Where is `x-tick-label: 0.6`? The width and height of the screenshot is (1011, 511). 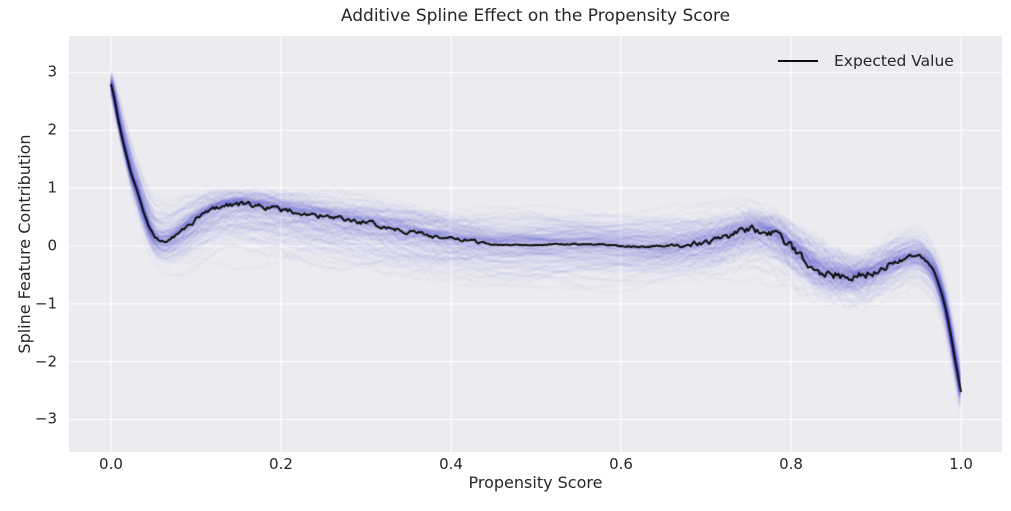
x-tick-label: 0.6 is located at coordinates (621, 464).